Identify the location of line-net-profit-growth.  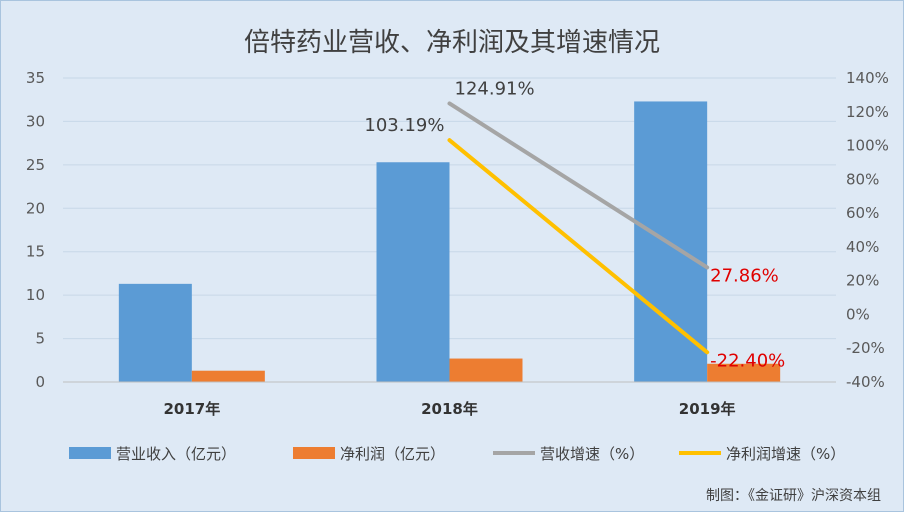
(578, 246).